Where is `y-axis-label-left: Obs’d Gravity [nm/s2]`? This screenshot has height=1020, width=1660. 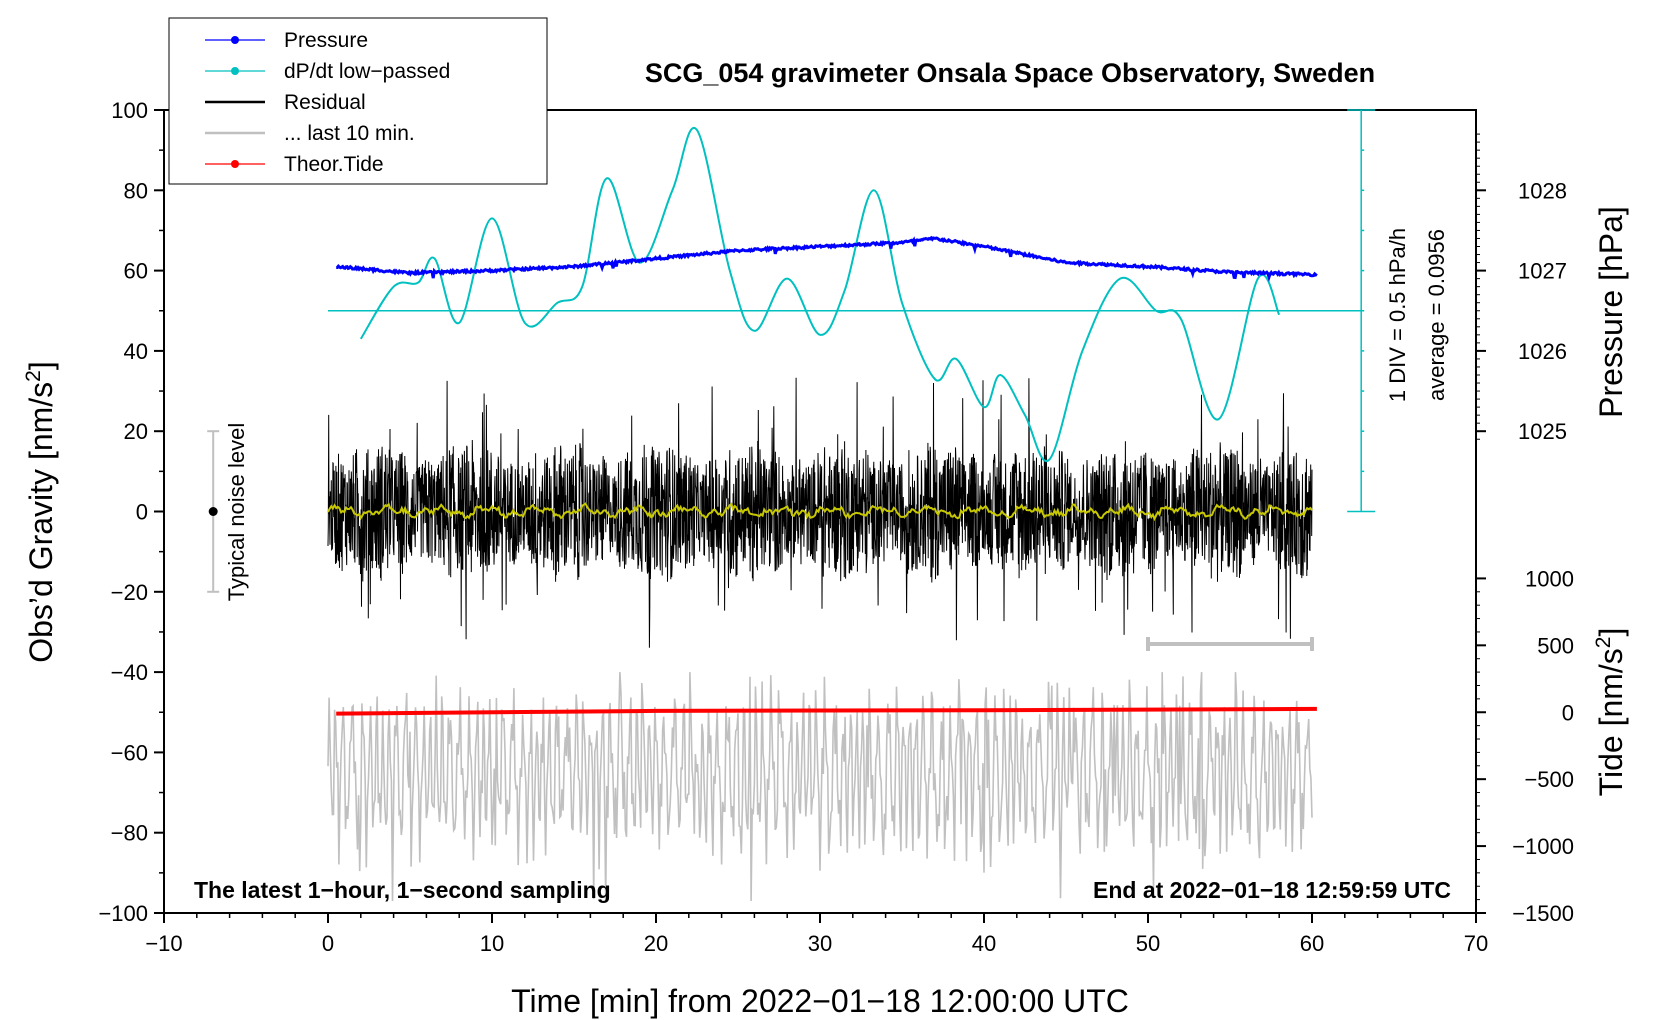
y-axis-label-left: Obs’d Gravity [nm/s2] is located at coordinates (40, 512).